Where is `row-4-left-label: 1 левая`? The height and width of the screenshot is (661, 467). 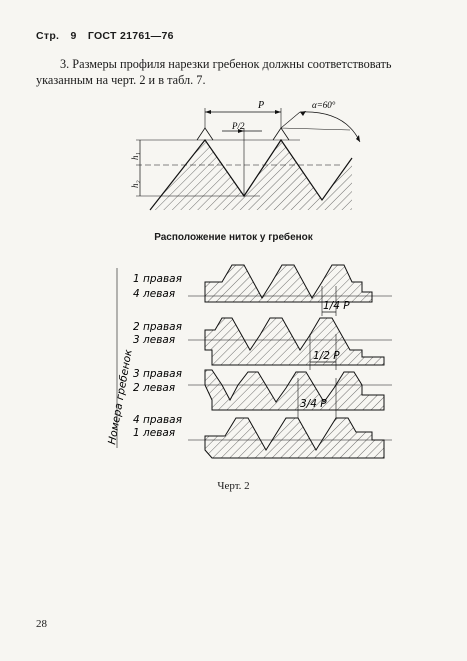
row-4-left-label: 1 левая is located at coordinates (154, 433).